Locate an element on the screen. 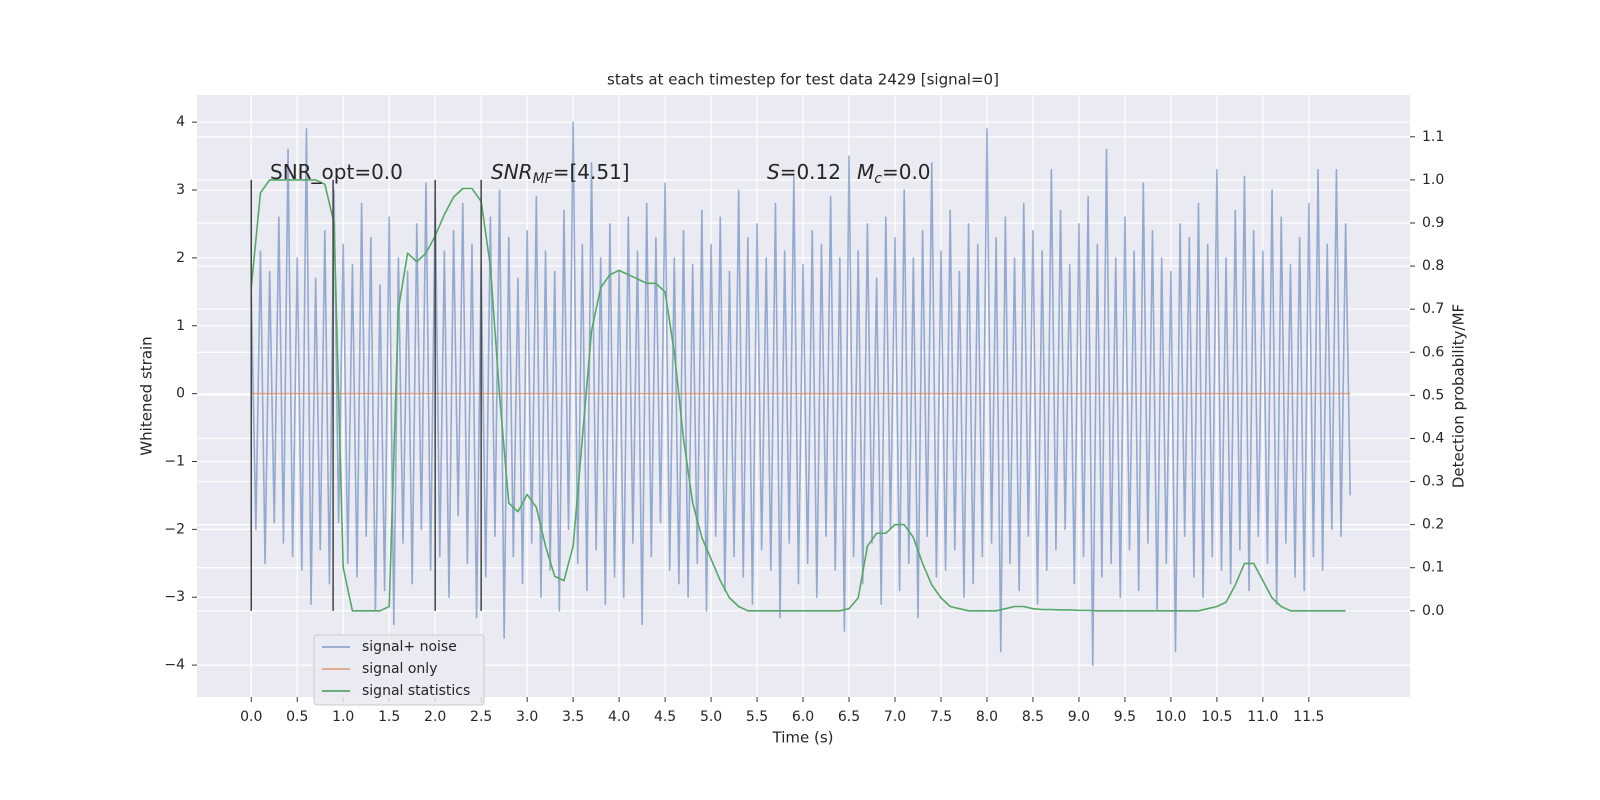 The width and height of the screenshot is (1600, 800). annotation-part: =0.12 is located at coordinates (810, 172).